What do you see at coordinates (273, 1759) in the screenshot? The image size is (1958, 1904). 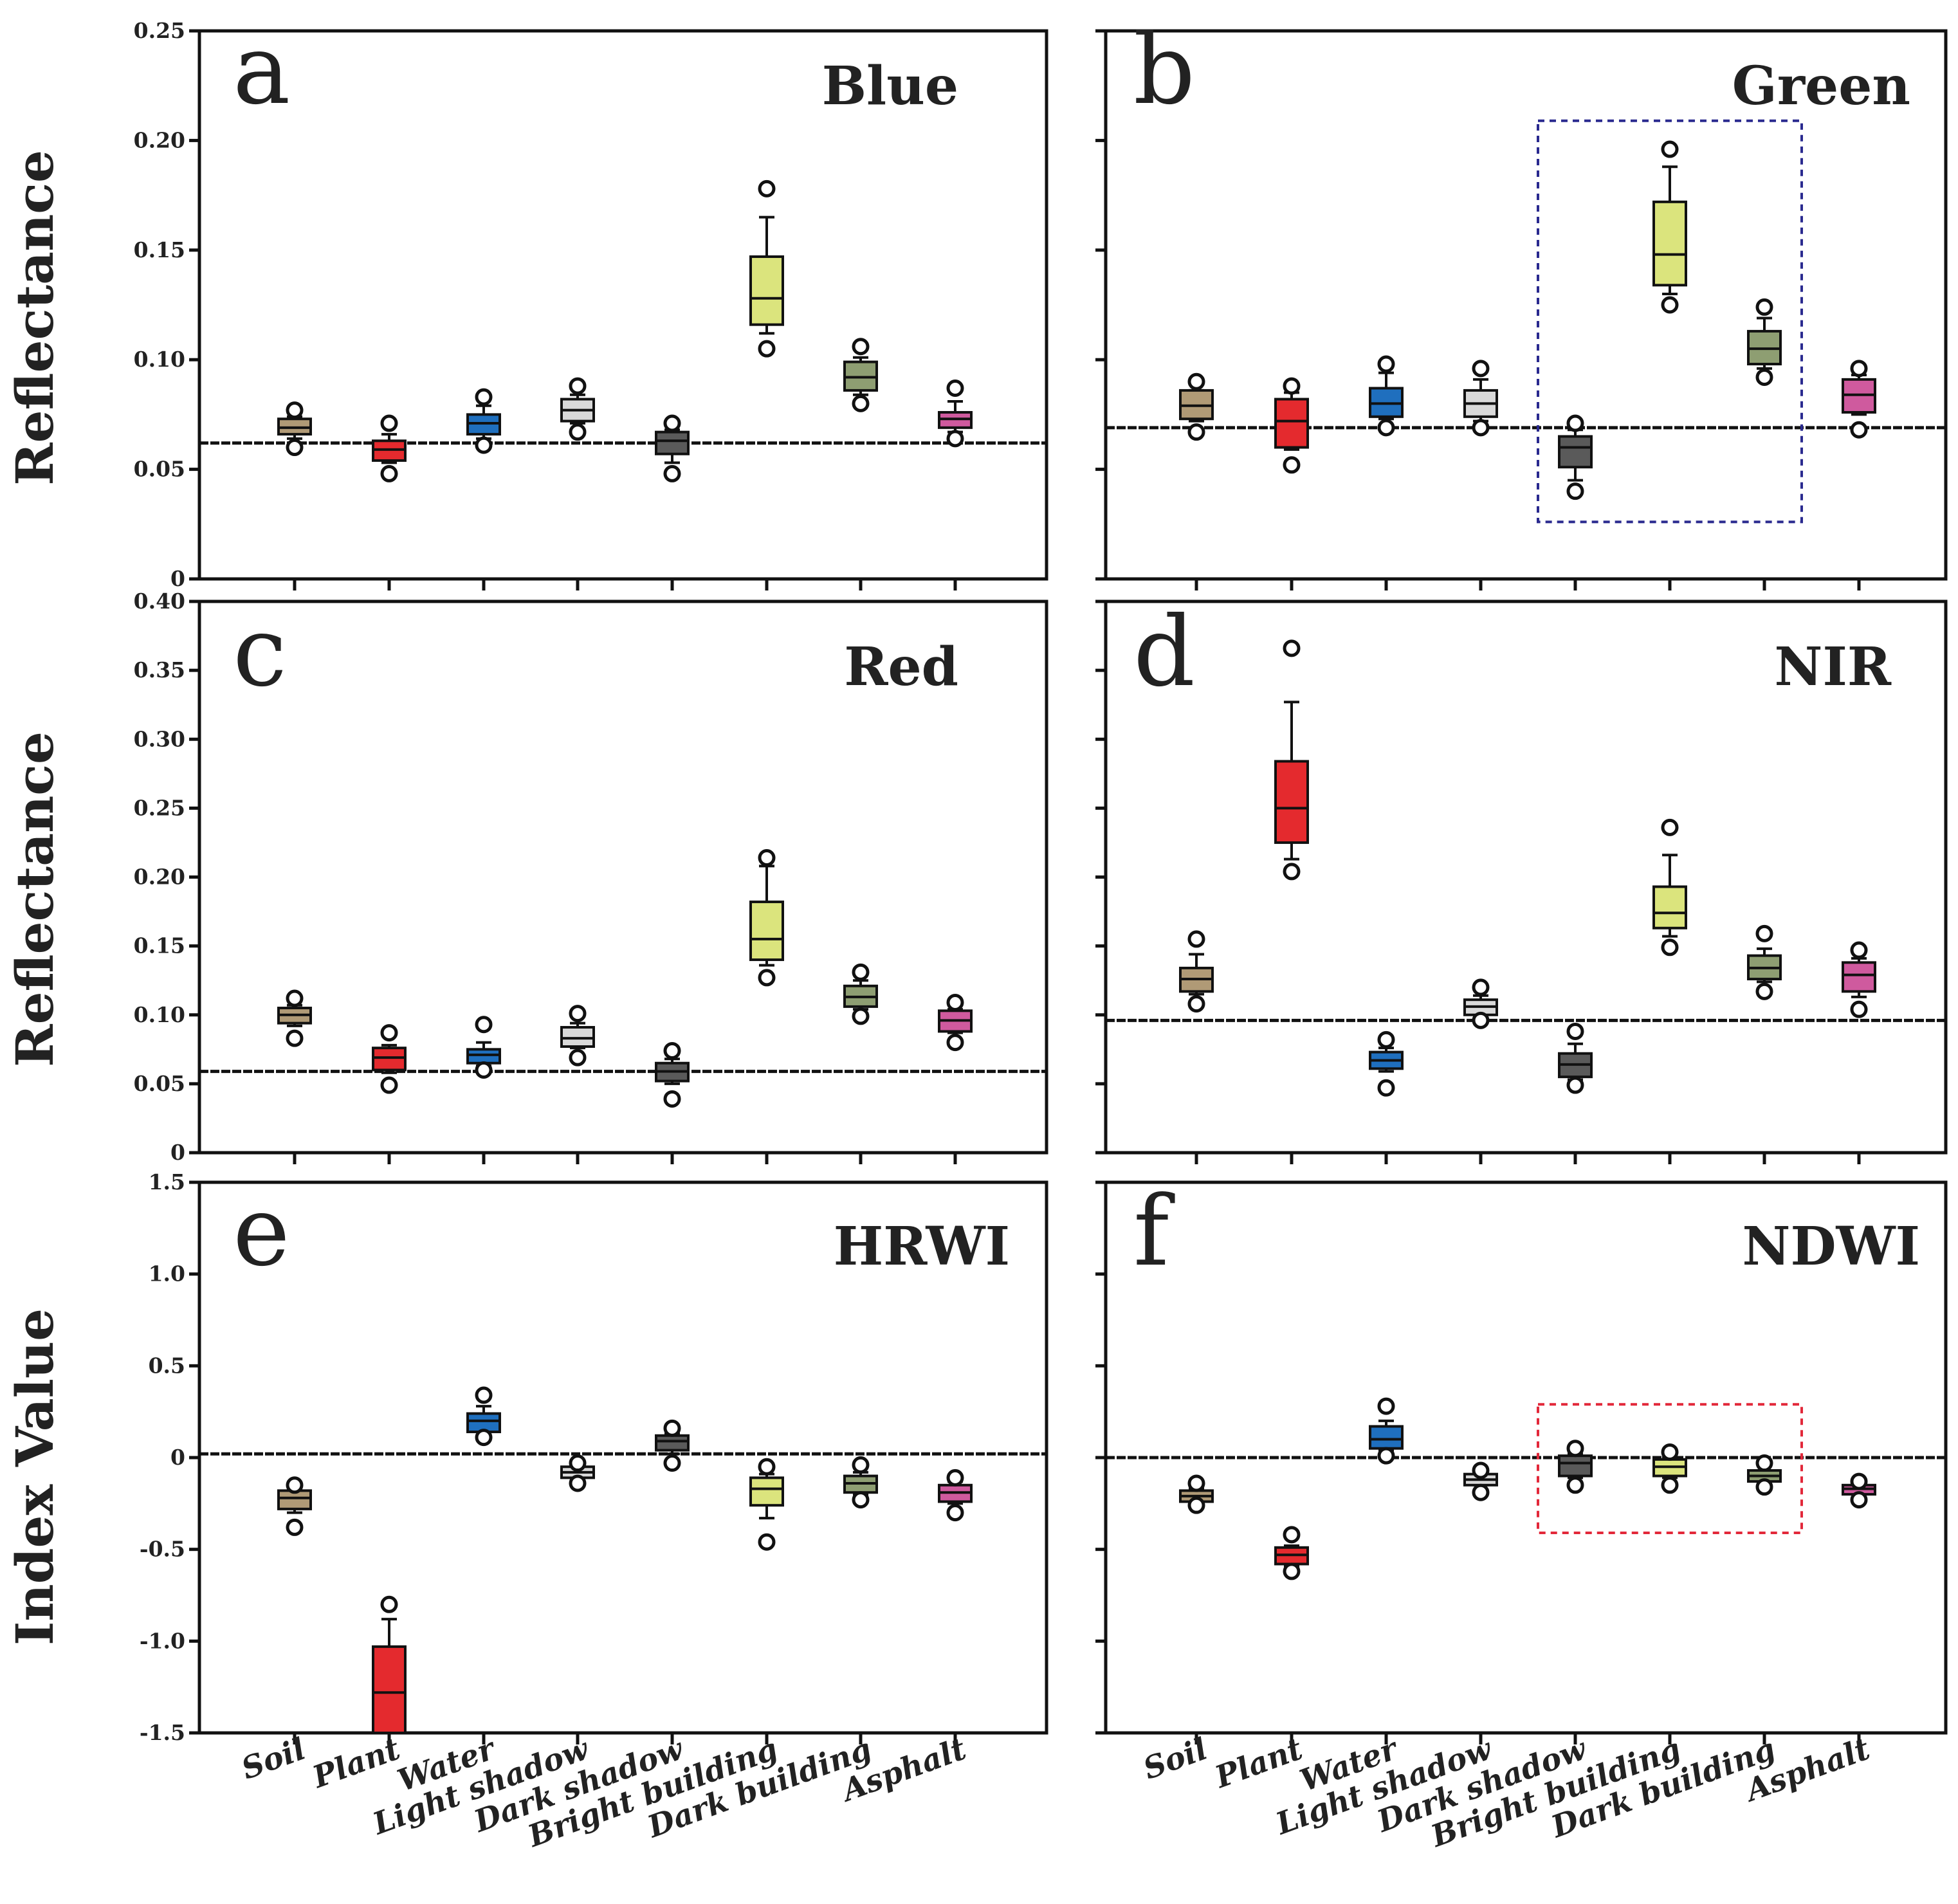 I see `cat-label-left-0: Soil` at bounding box center [273, 1759].